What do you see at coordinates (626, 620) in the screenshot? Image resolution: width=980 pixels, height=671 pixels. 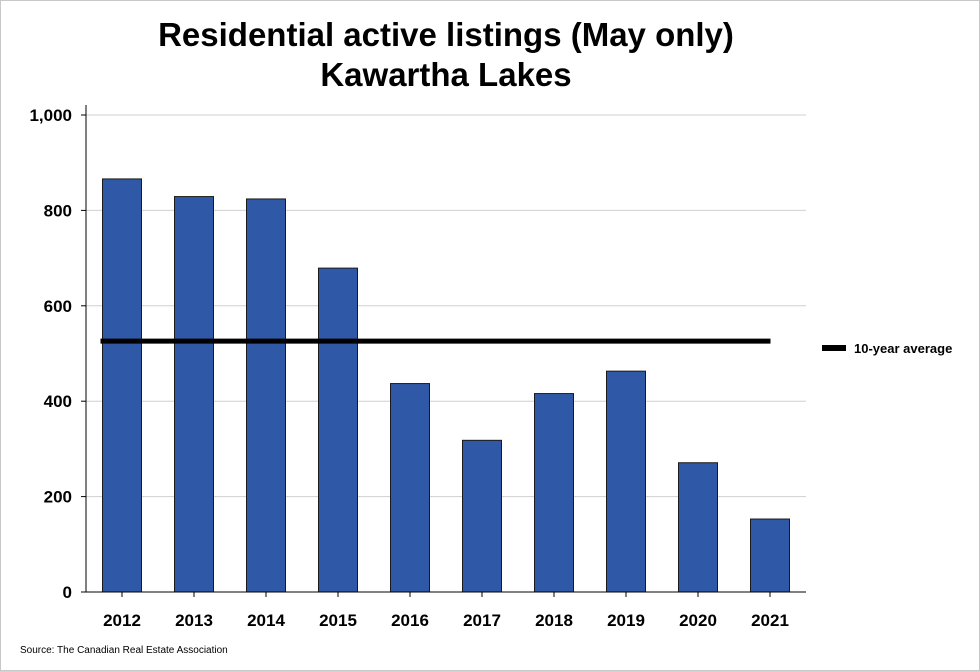 I see `x-tick-label: 2019` at bounding box center [626, 620].